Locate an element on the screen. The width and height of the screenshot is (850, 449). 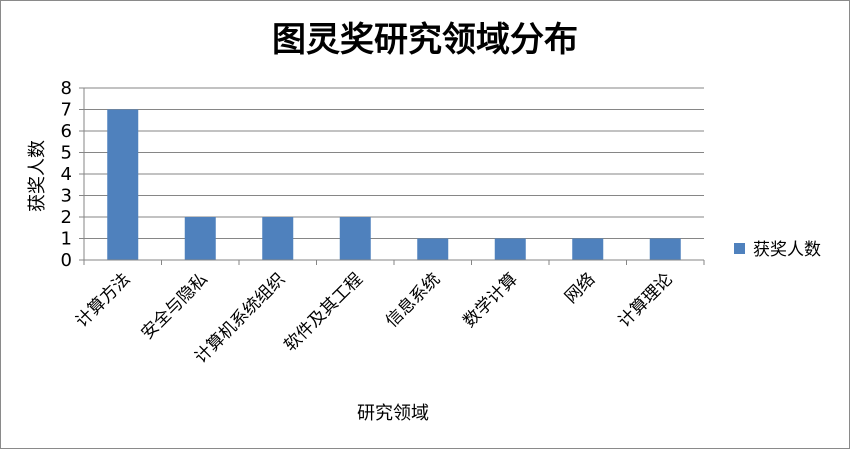
y-axis-label: 获奖人数 is located at coordinates (37, 176).